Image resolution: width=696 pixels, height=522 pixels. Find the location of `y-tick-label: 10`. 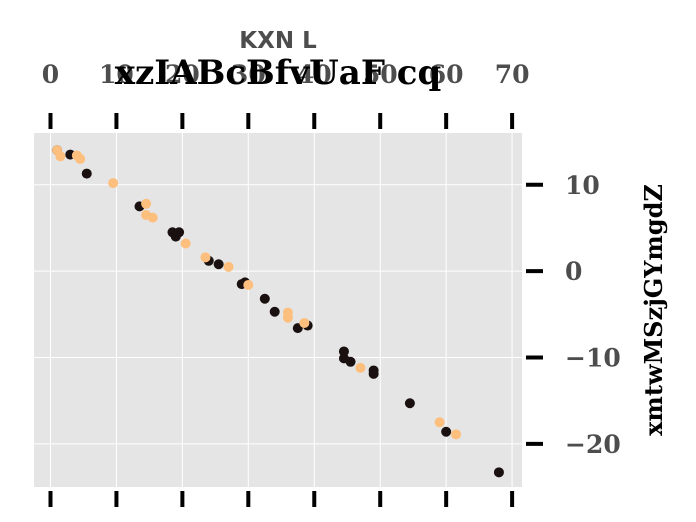

y-tick-label: 10 is located at coordinates (582, 185).